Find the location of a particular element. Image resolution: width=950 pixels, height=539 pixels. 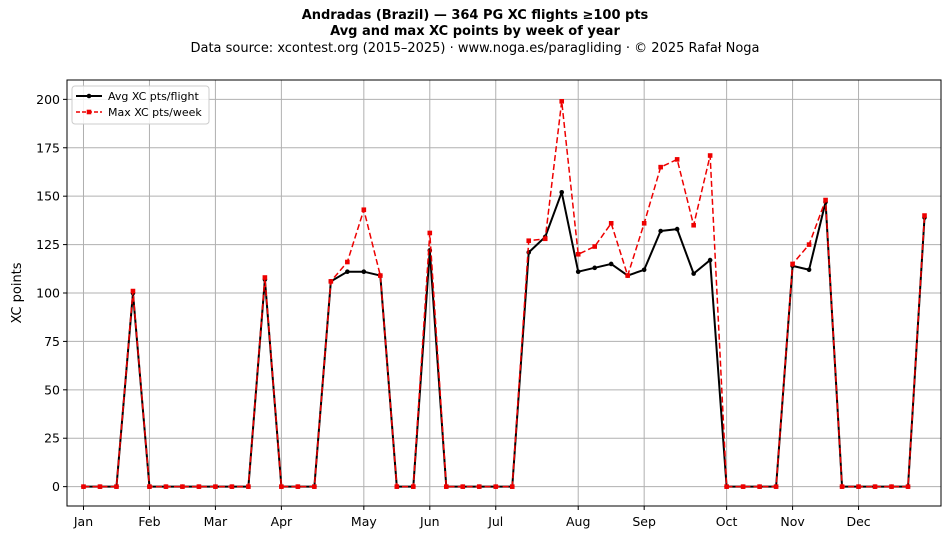

x-tick-label: Sep is located at coordinates (644, 521).